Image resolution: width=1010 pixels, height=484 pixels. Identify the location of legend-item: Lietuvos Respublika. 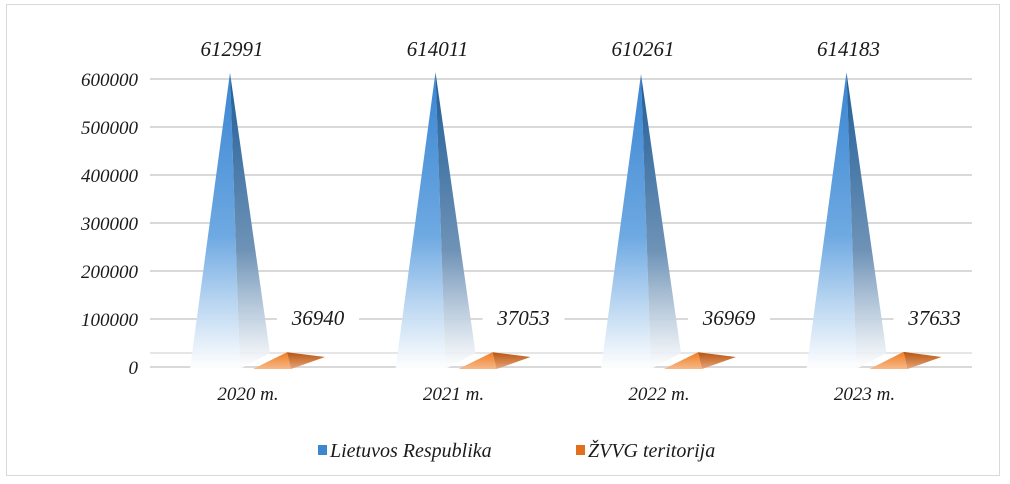
(405, 451).